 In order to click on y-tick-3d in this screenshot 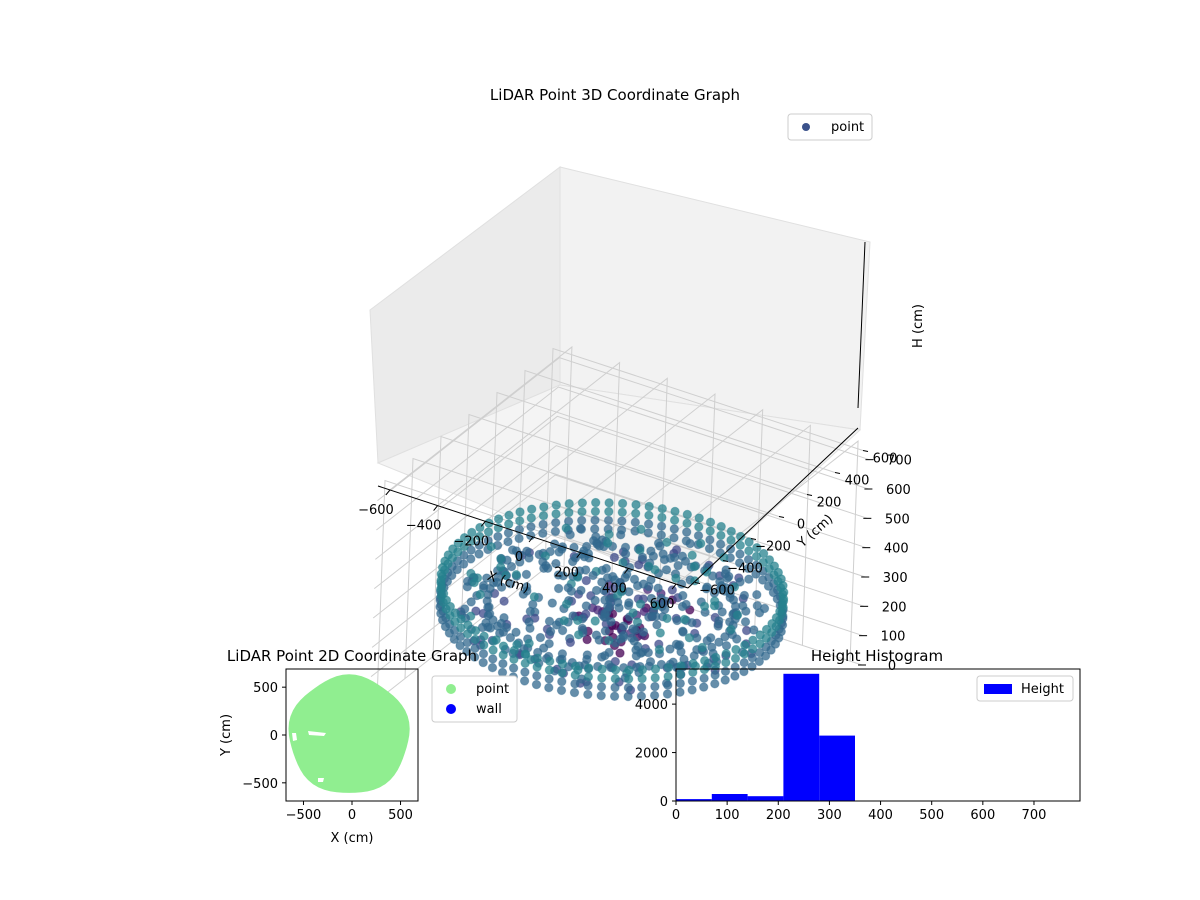, I will do `click(725, 561)`.